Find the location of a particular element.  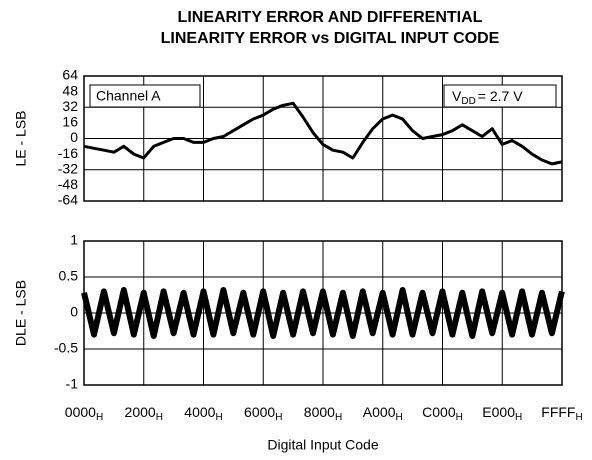

y-axis-label: DLE - LSB is located at coordinates (21, 313).